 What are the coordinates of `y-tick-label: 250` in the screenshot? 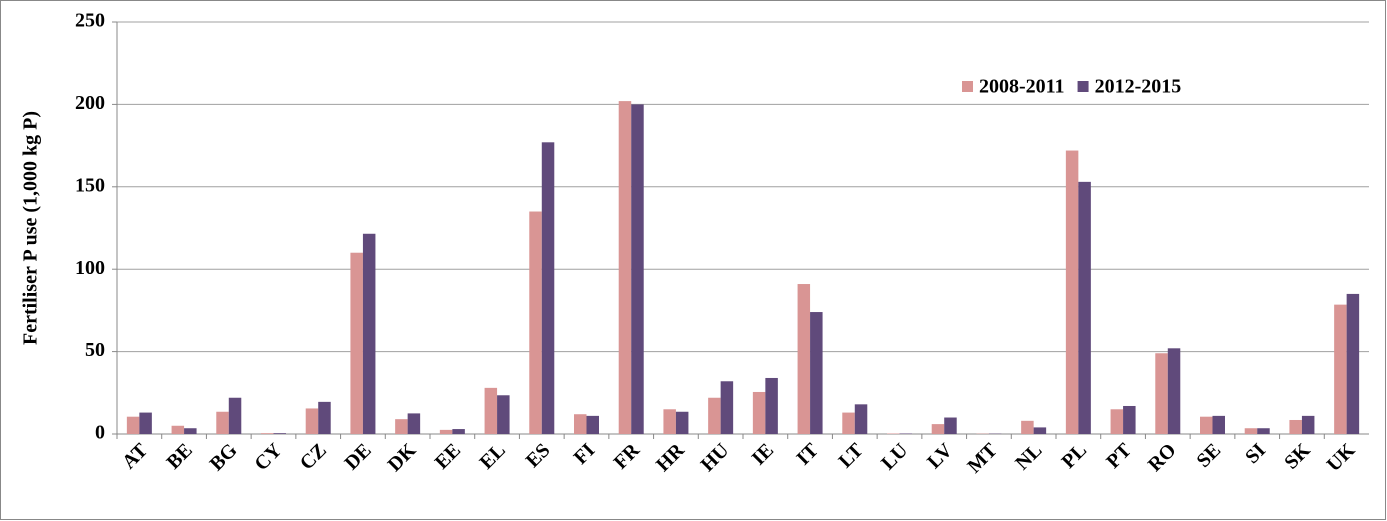 It's located at (90, 21).